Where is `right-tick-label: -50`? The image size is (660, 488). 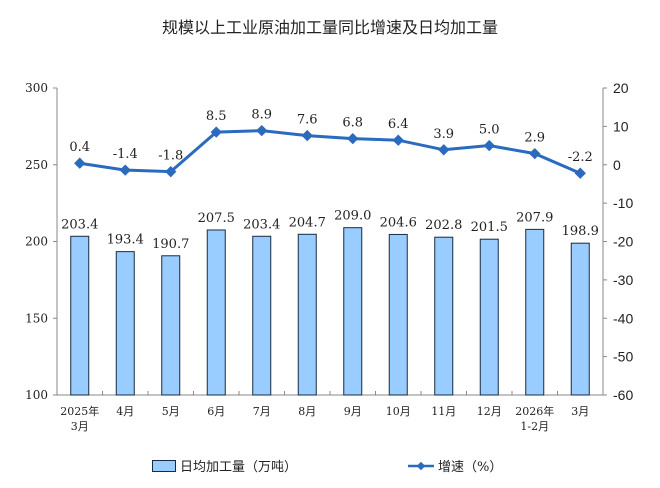 right-tick-label: -50 is located at coordinates (623, 357).